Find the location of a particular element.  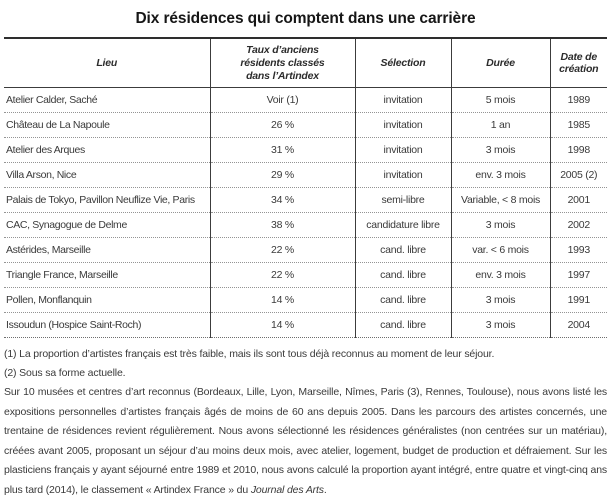

col-header-lieu: Lieu is located at coordinates (107, 63).